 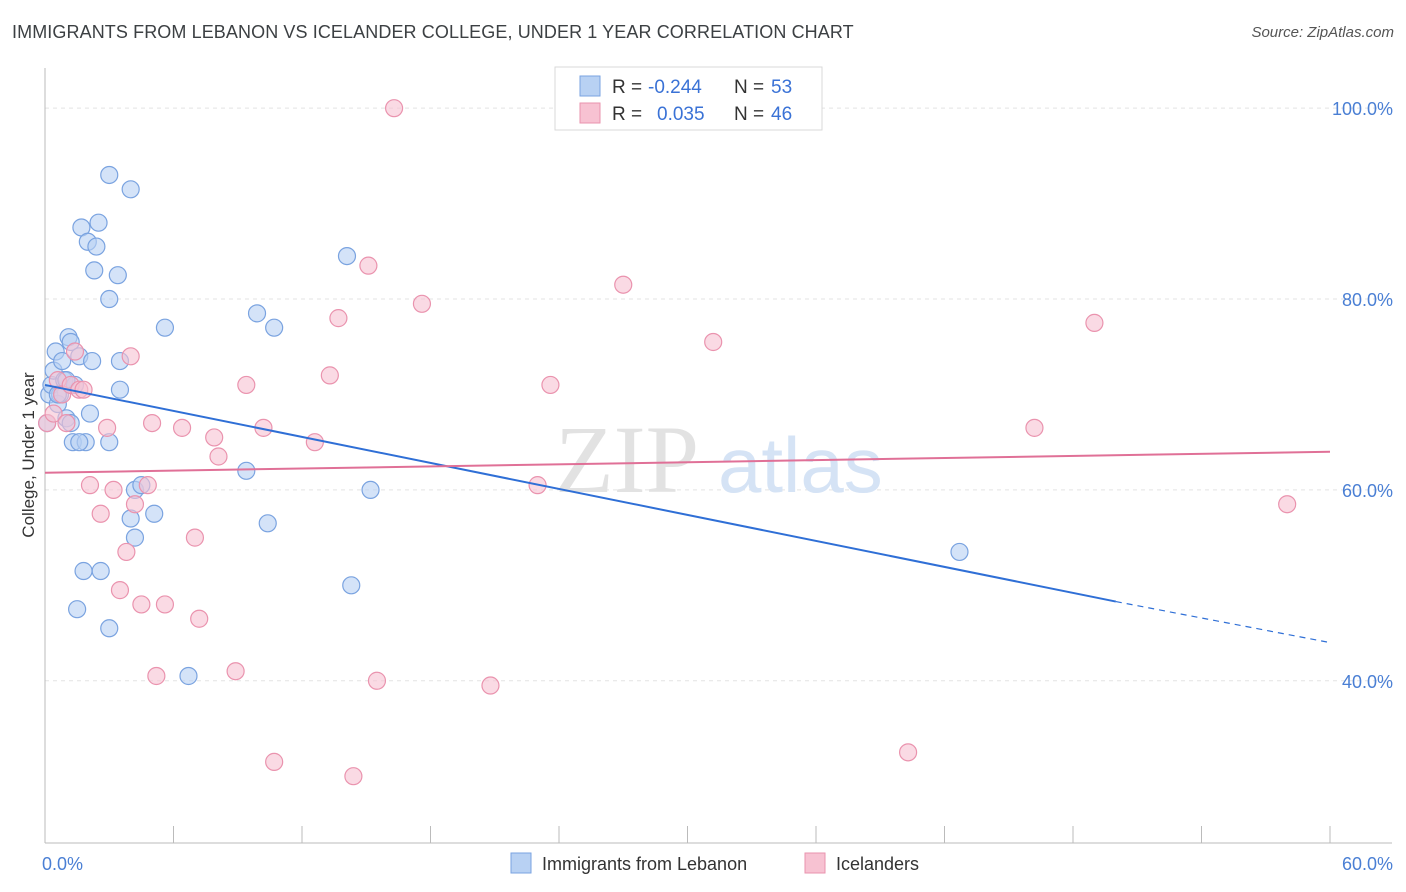 What do you see at coordinates (1367, 300) in the screenshot?
I see `y-tick-label: 80.0%` at bounding box center [1367, 300].